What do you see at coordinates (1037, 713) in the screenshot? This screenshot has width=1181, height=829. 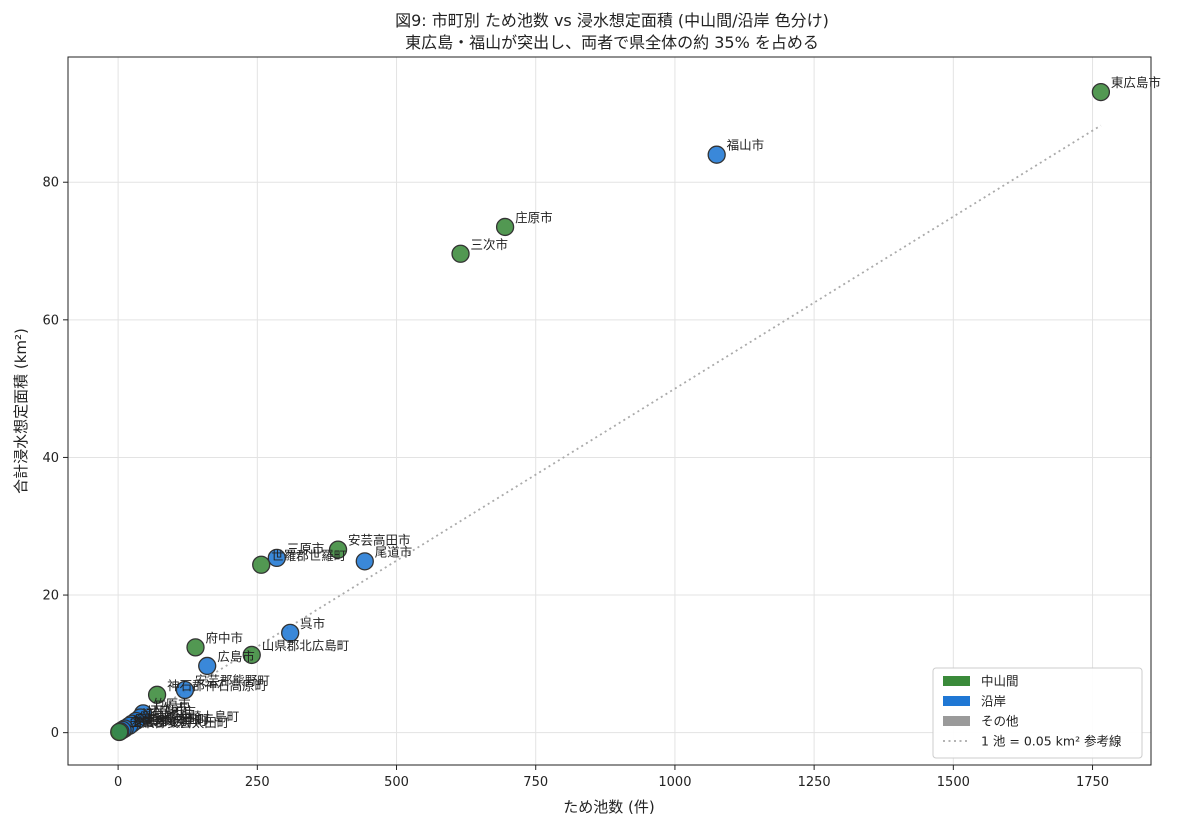 I see `legend-box` at bounding box center [1037, 713].